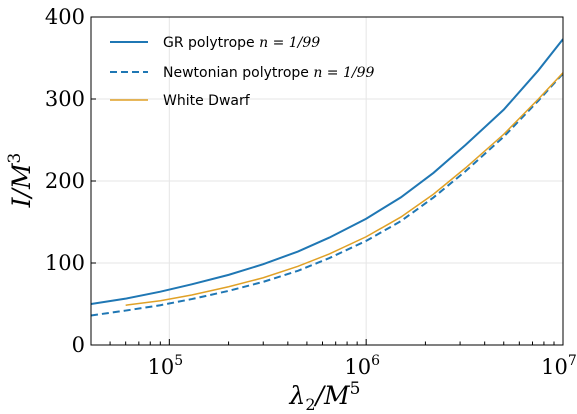 The width and height of the screenshot is (577, 414). I want to click on x-tick-label: 10⁵, so click(166, 366).